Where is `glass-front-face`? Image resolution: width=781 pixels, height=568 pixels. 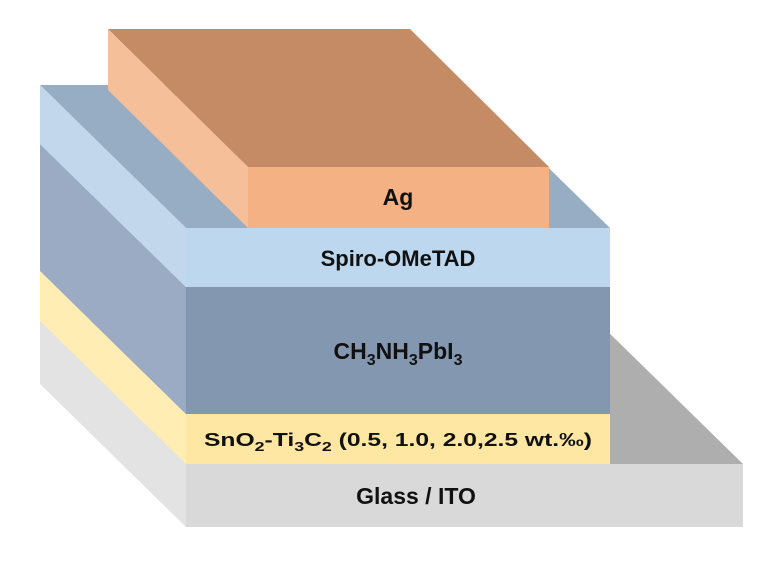
glass-front-face is located at coordinates (464, 495).